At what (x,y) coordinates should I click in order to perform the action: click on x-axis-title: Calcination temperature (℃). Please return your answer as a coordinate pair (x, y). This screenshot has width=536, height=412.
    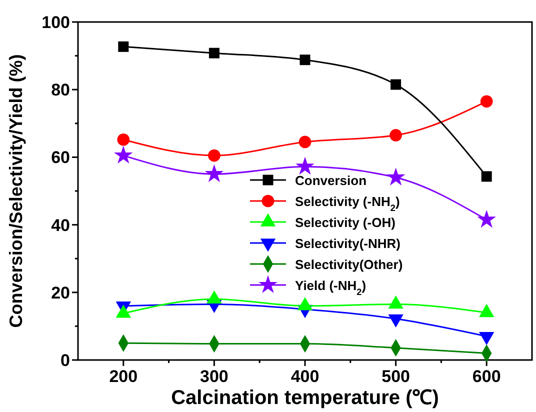
    Looking at the image, I should click on (305, 398).